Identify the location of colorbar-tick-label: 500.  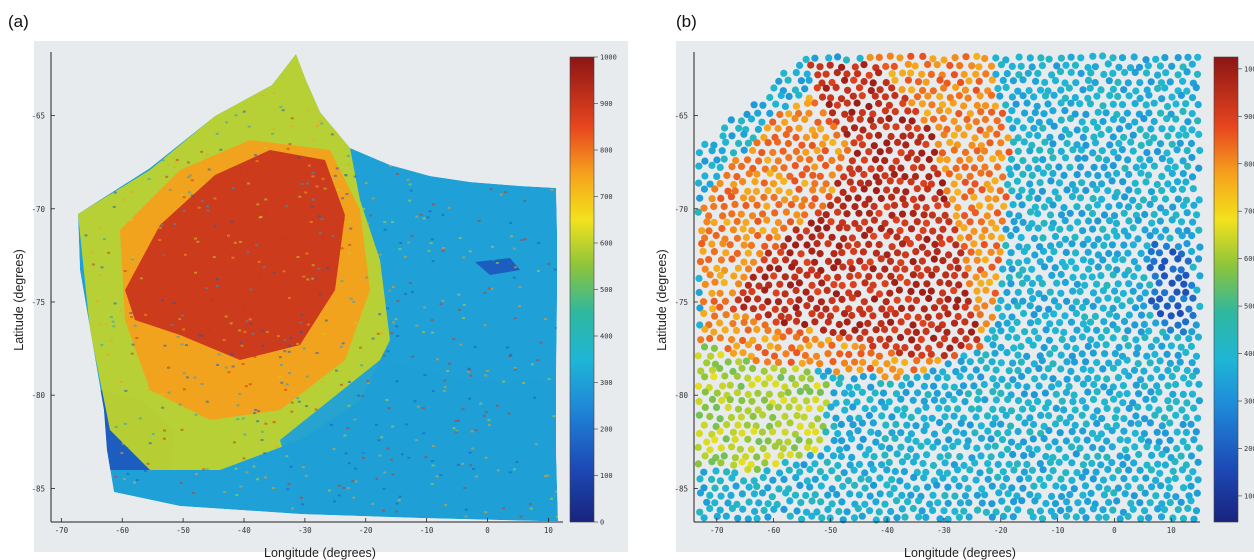
(1249, 307).